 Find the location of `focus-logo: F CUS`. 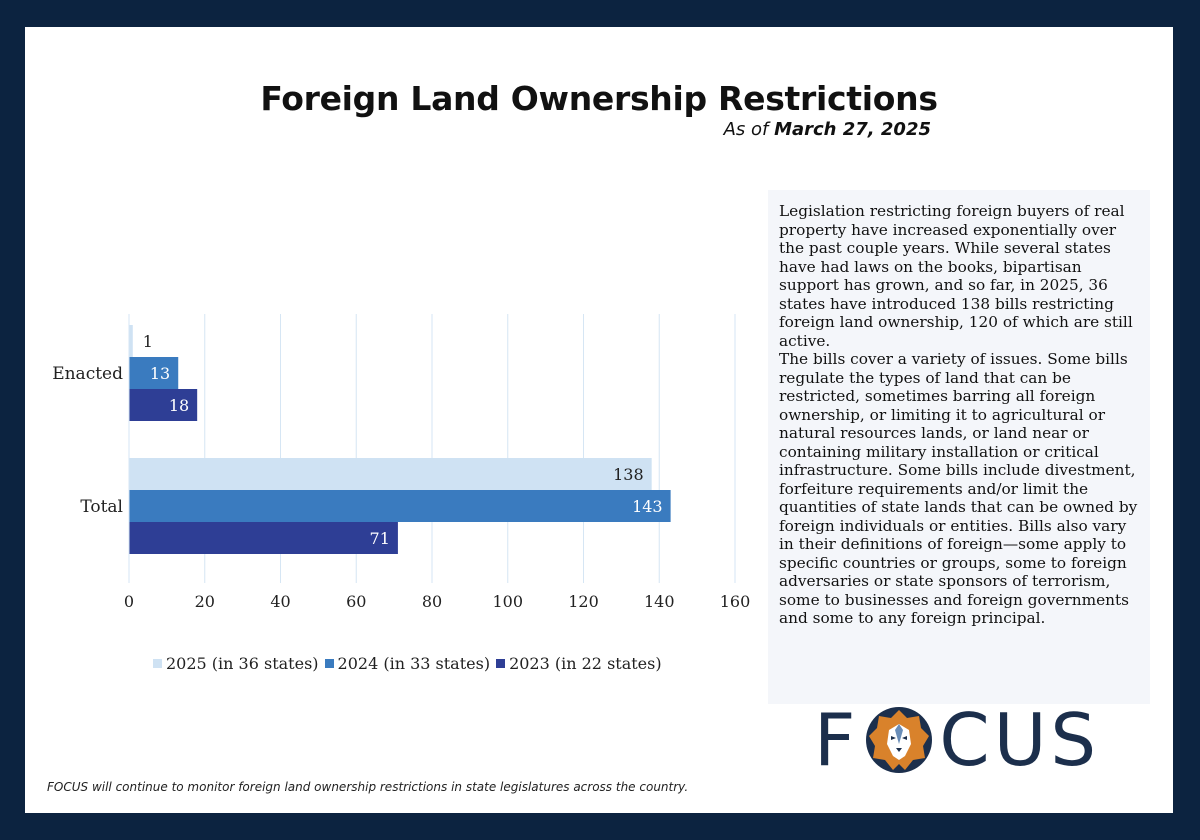

focus-logo: F CUS is located at coordinates (957, 740).